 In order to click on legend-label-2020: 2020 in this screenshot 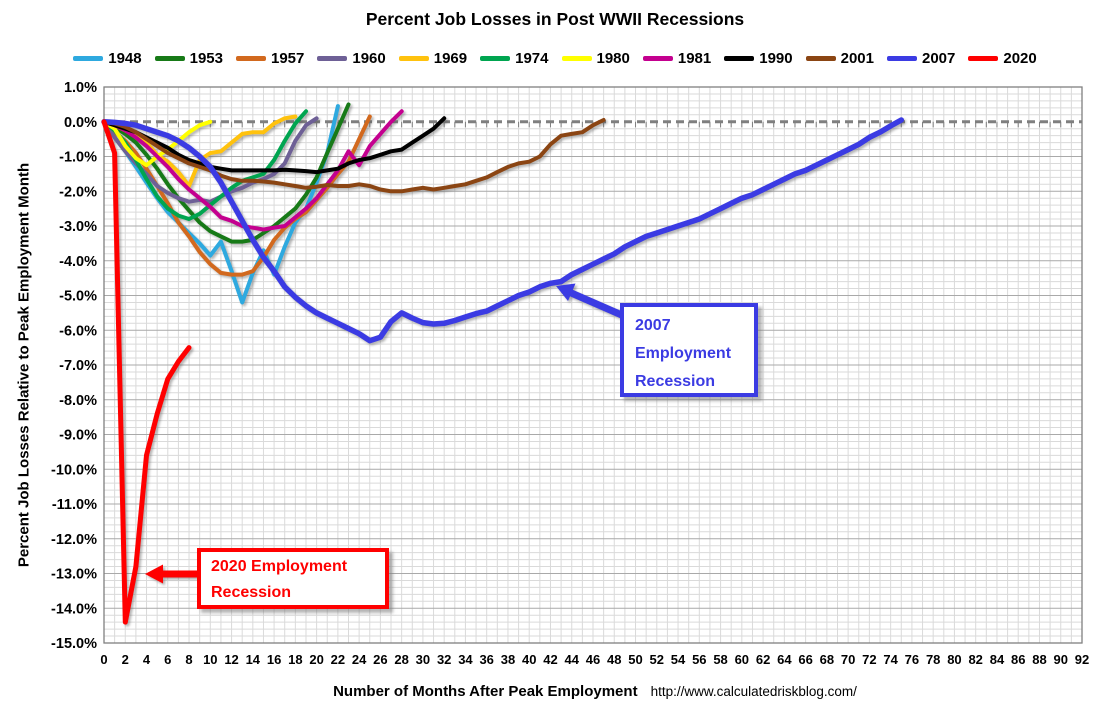, I will do `click(1020, 58)`.